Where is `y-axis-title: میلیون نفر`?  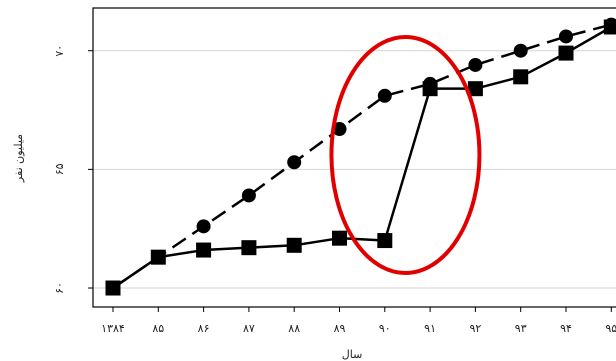
y-axis-title: میلیون نفر is located at coordinates (18, 158).